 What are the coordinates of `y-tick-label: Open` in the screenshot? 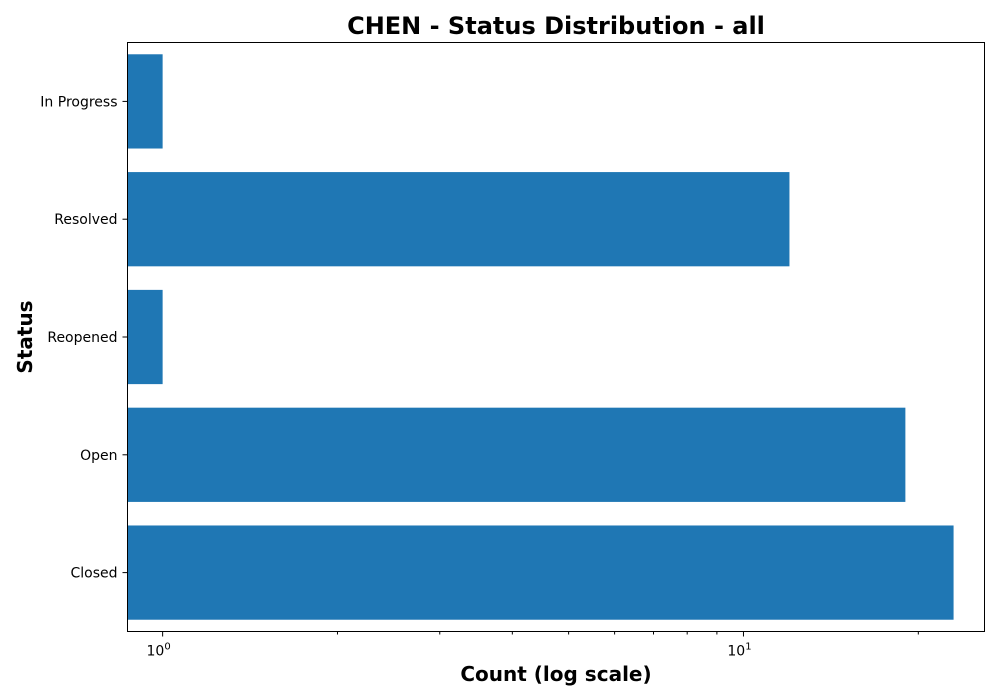 It's located at (98, 456).